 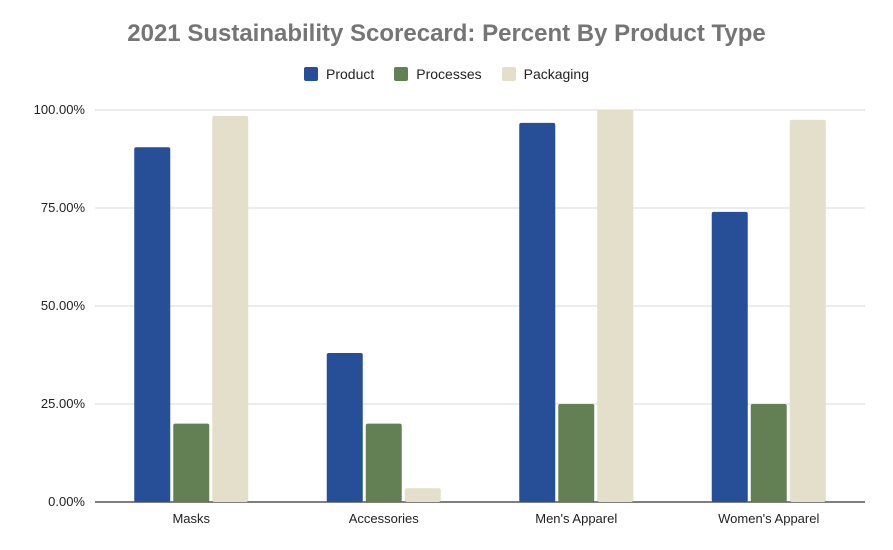 What do you see at coordinates (66, 501) in the screenshot?
I see `y-tick-label: 0.00%` at bounding box center [66, 501].